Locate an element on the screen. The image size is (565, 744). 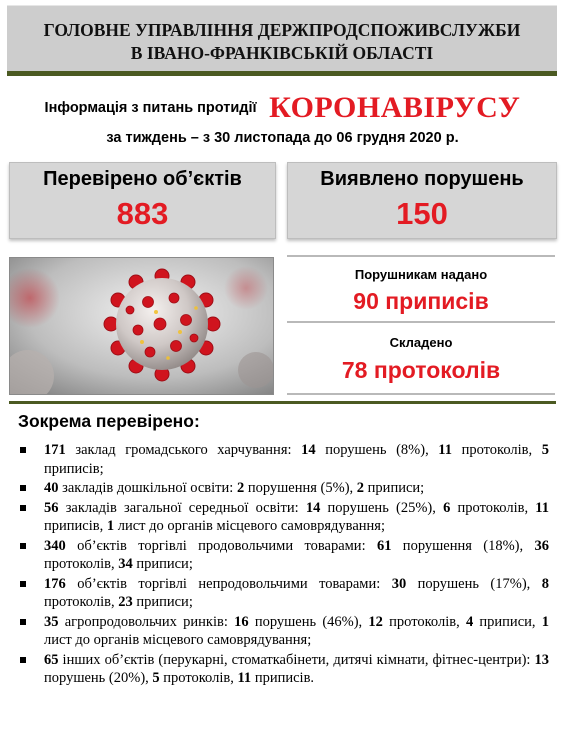
item-number: 8 is located at coordinates (545, 583).